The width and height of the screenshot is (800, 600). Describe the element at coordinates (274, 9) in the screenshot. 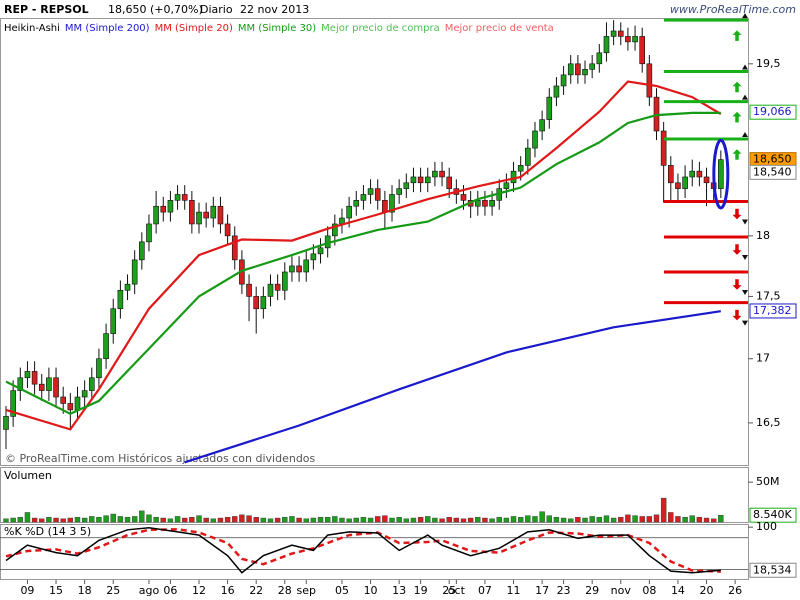

I see `date: 22 nov 2013` at that location.